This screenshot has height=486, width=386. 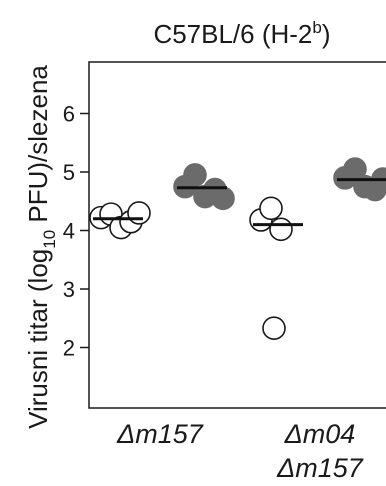 I want to click on chart-title: C57BL/6 (H-2b), so click(x=241, y=33).